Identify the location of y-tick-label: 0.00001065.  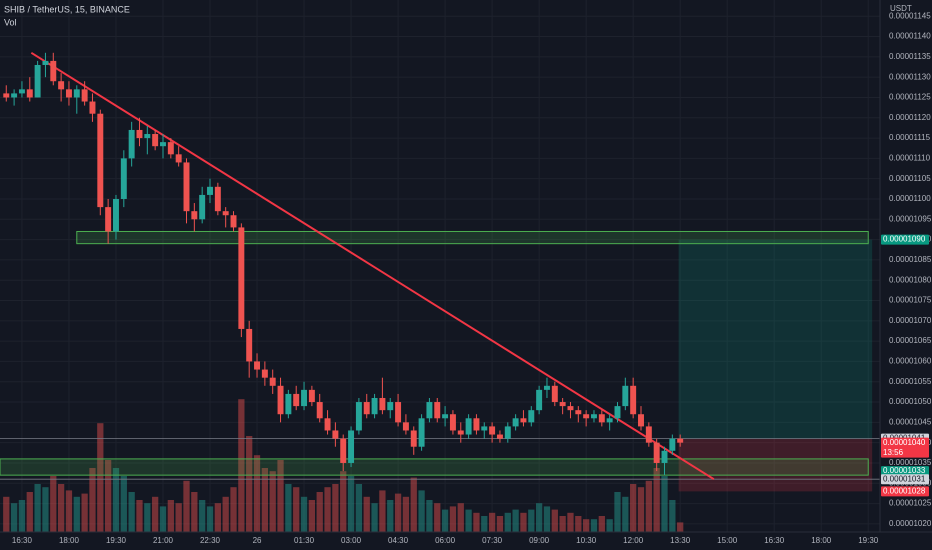
(910, 340).